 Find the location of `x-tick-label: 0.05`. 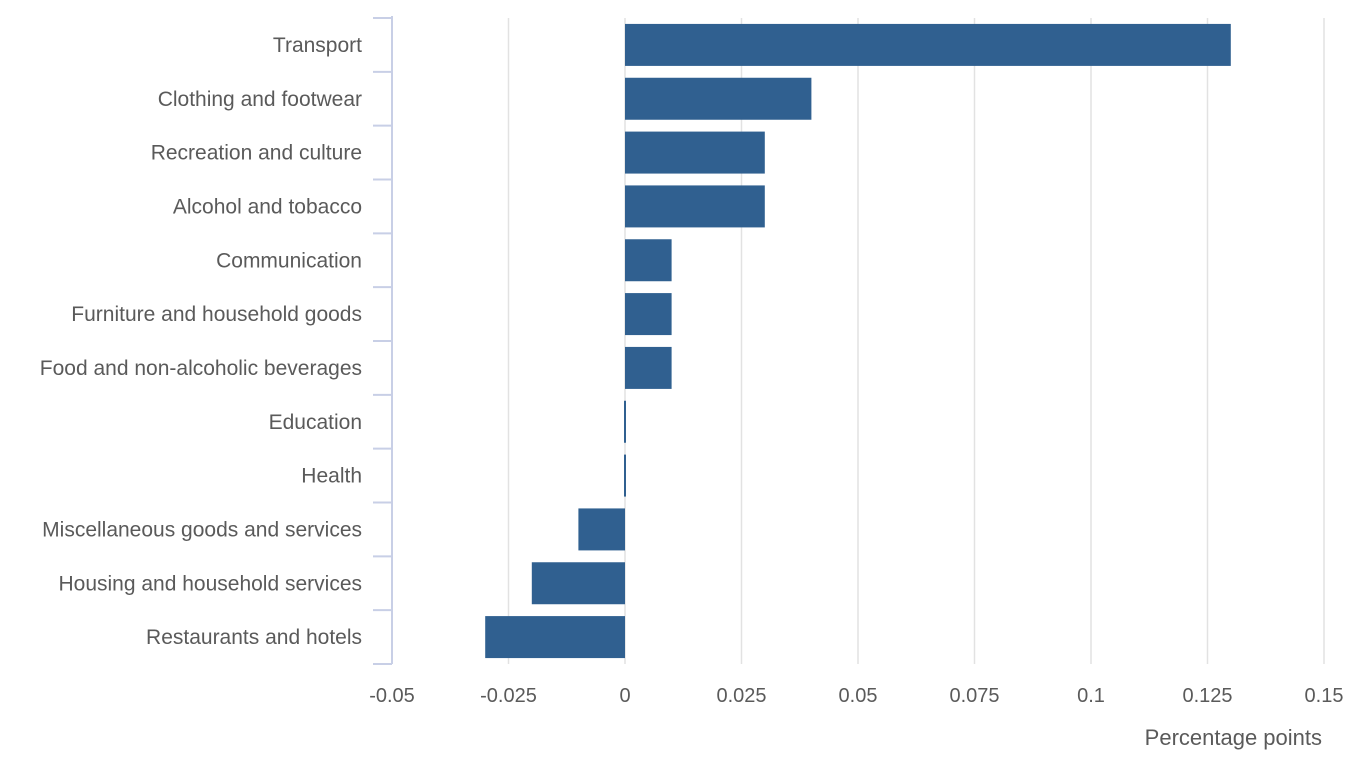

x-tick-label: 0.05 is located at coordinates (858, 696).